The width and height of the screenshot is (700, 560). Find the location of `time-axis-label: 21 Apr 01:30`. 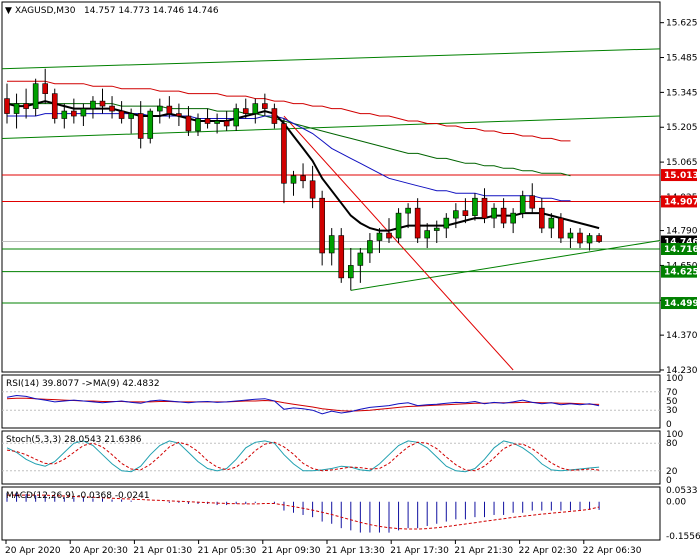

time-axis-label: 21 Apr 01:30 is located at coordinates (162, 551).